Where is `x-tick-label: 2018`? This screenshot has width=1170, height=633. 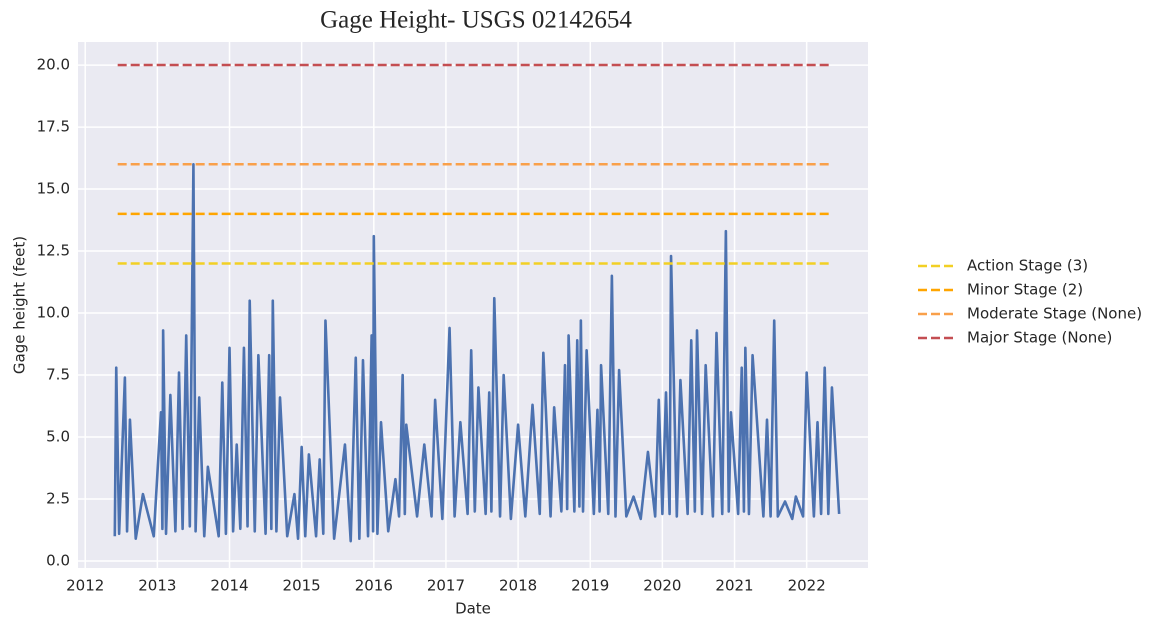
x-tick-label: 2018 is located at coordinates (518, 586).